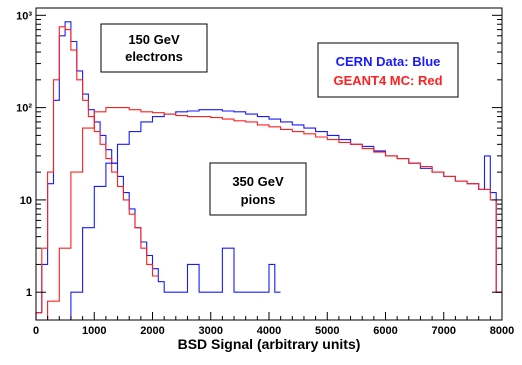 Image resolution: width=522 pixels, height=365 pixels. What do you see at coordinates (36, 331) in the screenshot?
I see `x-tick-label: 0` at bounding box center [36, 331].